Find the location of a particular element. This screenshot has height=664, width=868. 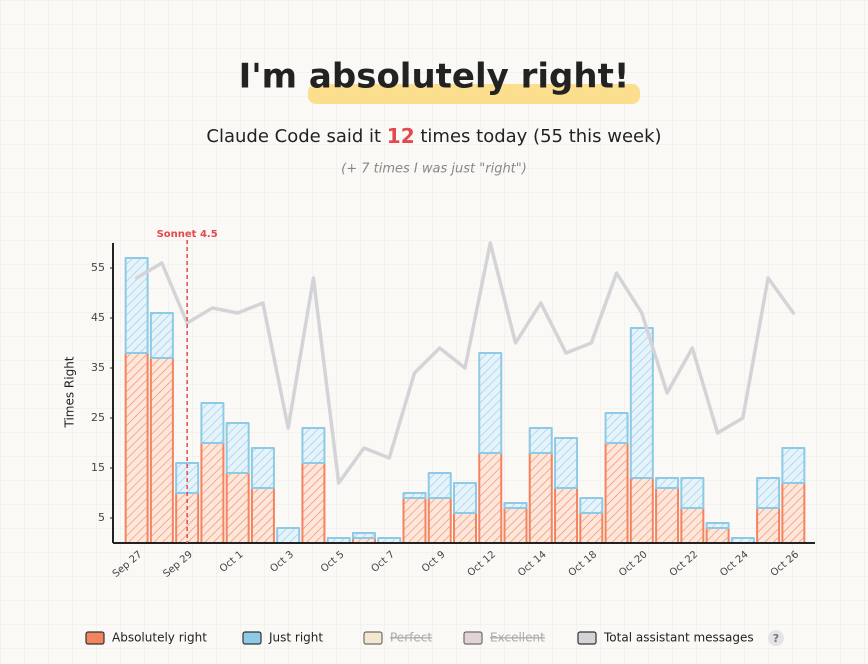

annotation-label: Sonnet 4.5 is located at coordinates (187, 234).